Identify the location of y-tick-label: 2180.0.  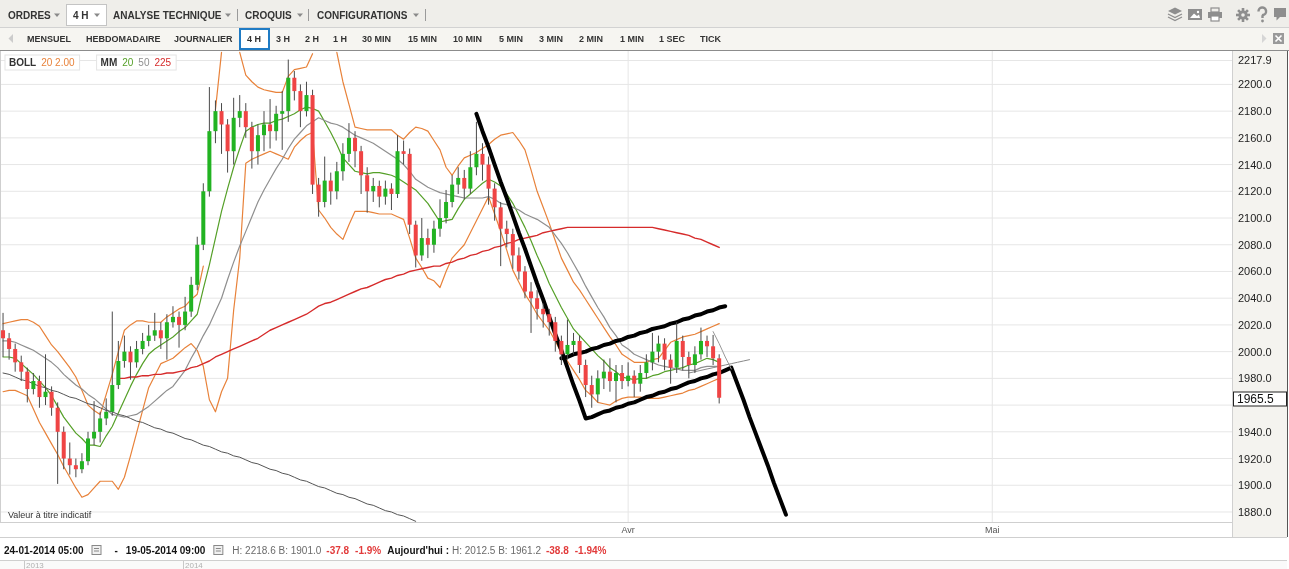
(1255, 111).